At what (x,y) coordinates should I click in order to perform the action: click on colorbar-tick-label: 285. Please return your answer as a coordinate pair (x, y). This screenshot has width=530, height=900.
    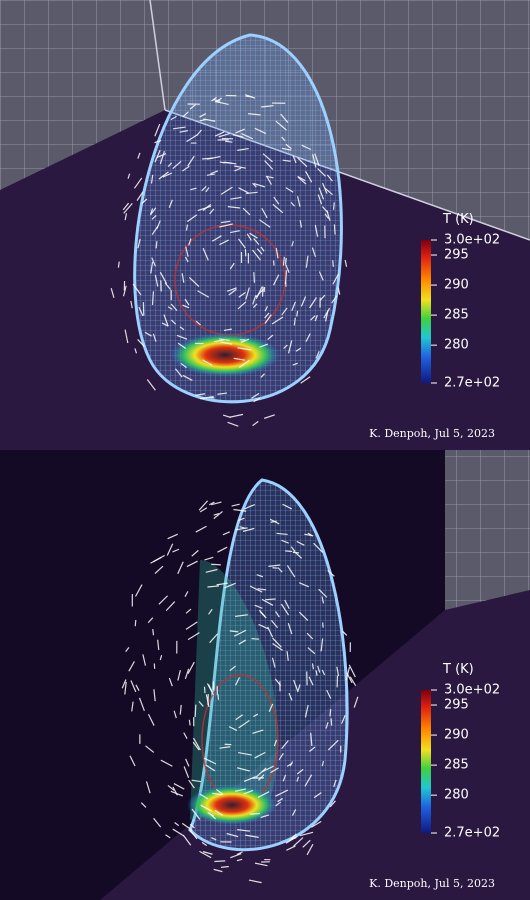
    Looking at the image, I should click on (456, 765).